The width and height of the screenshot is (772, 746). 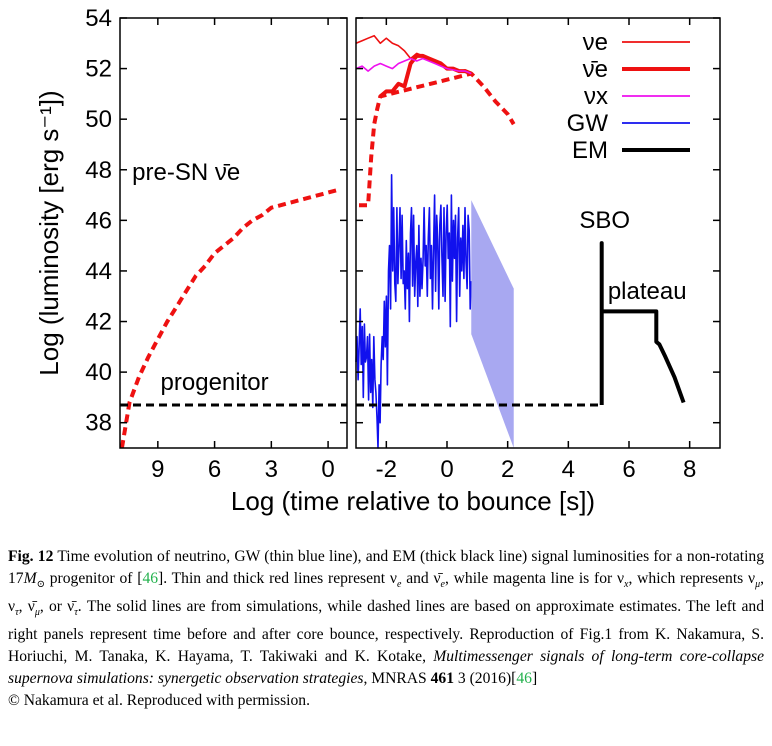 I want to click on x-tick-label: 2, so click(x=507, y=469).